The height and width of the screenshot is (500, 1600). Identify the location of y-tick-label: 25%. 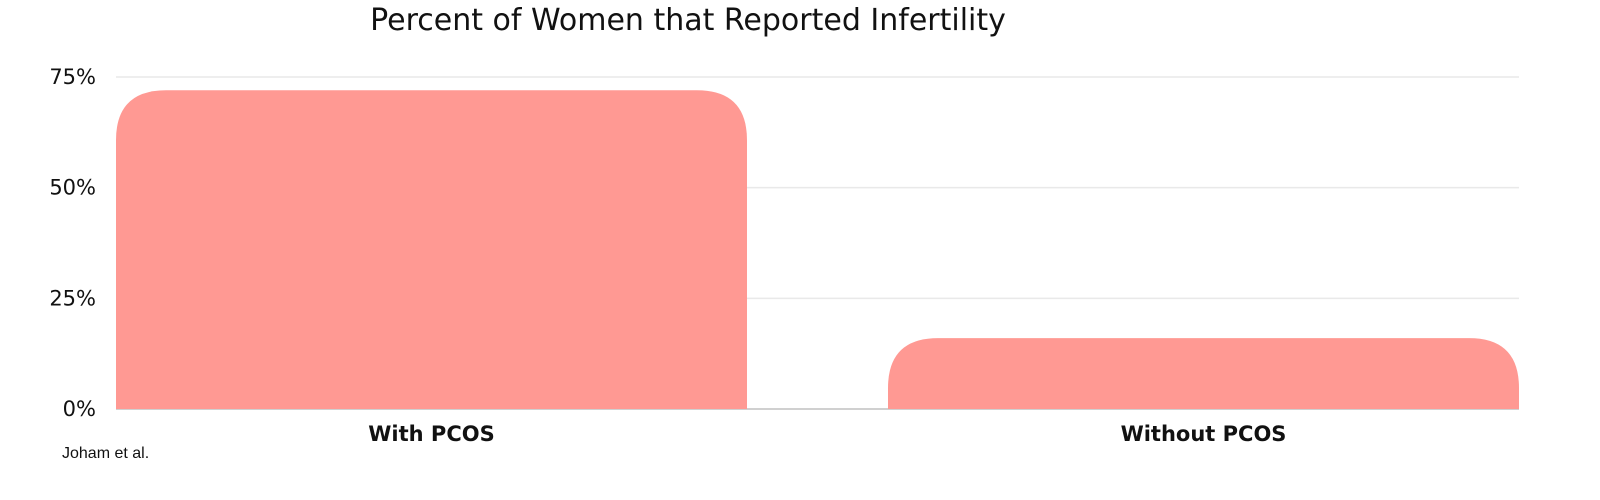
(72, 298).